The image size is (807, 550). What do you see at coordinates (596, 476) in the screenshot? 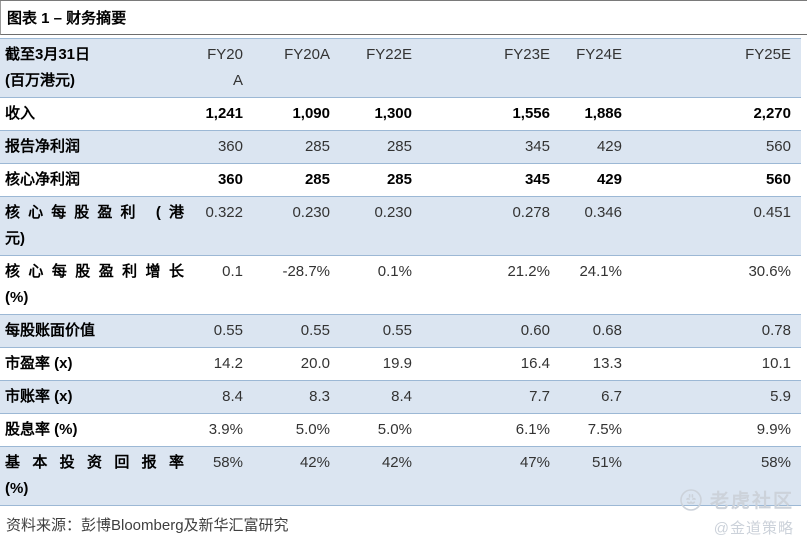
I see `cell: 51%` at bounding box center [596, 476].